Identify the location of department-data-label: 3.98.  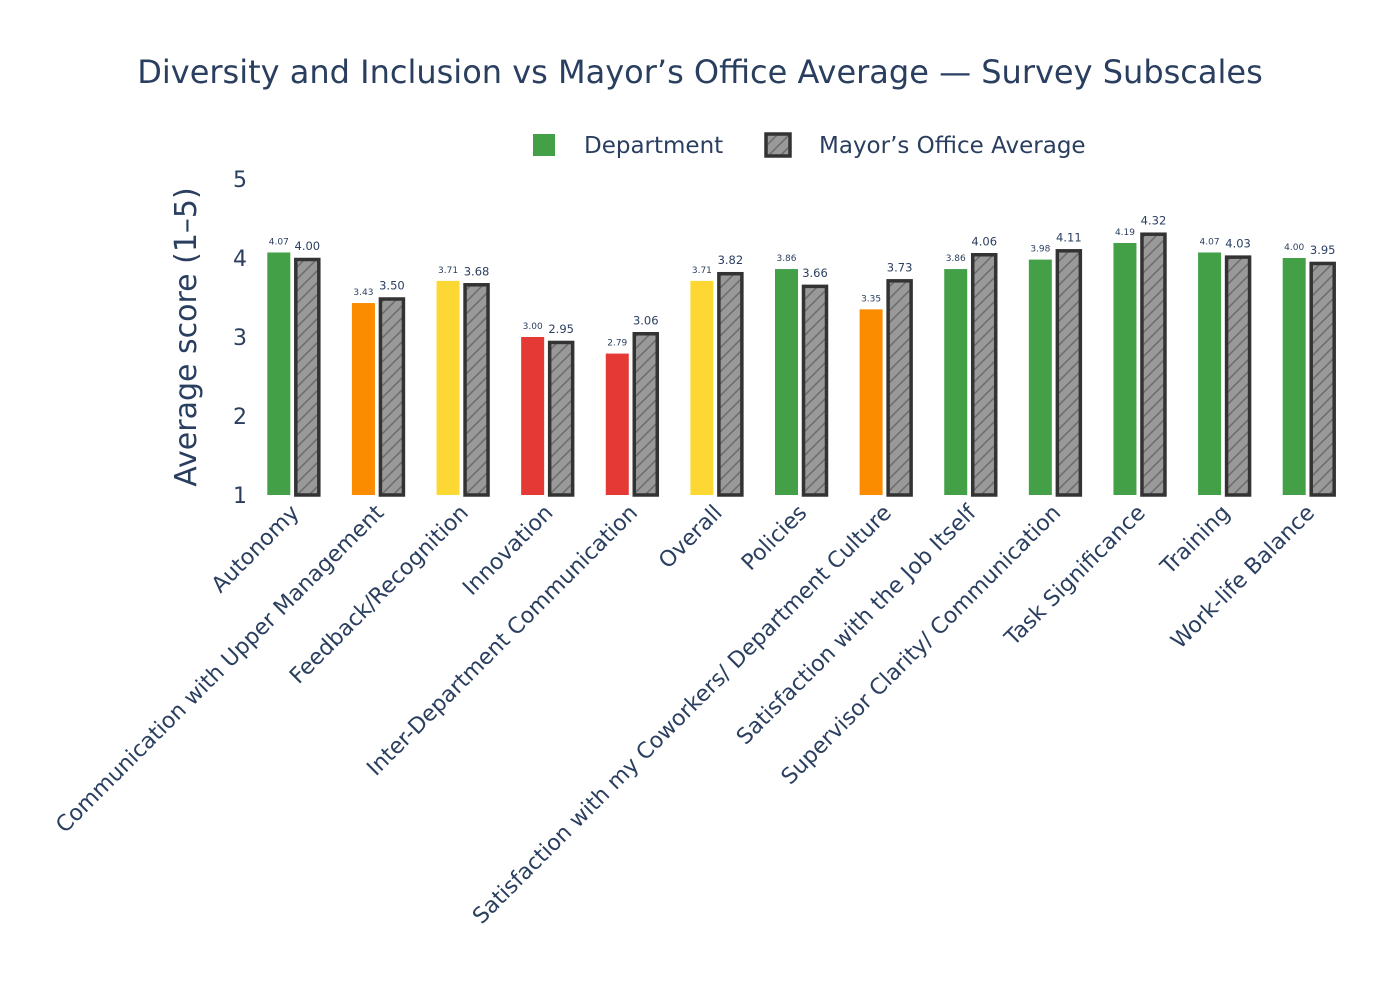
(1040, 250).